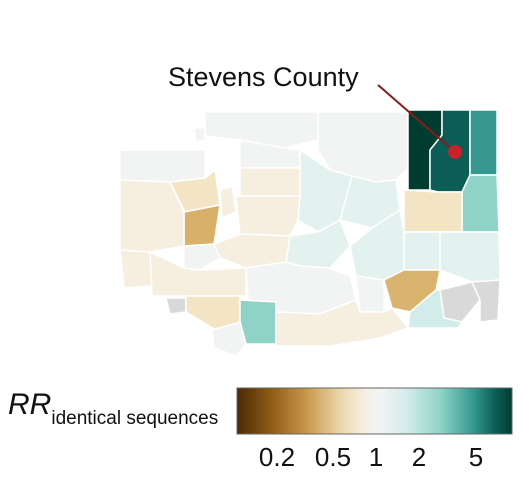 This screenshot has width=523, height=483. I want to click on county-whitman, so click(470, 257).